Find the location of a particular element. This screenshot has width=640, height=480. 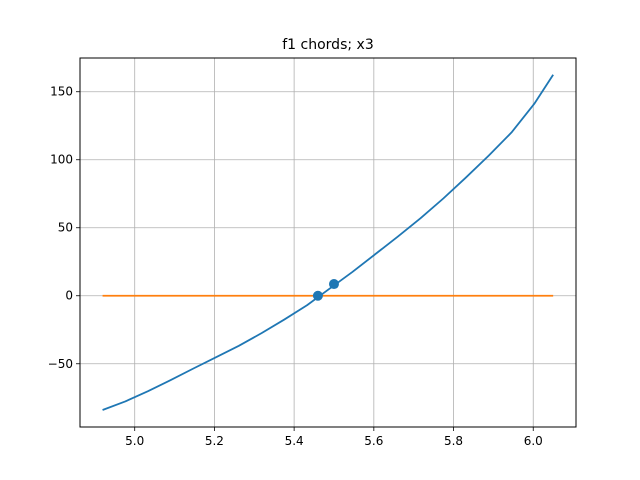

chart-title: f1 chords; x3 is located at coordinates (327, 45).